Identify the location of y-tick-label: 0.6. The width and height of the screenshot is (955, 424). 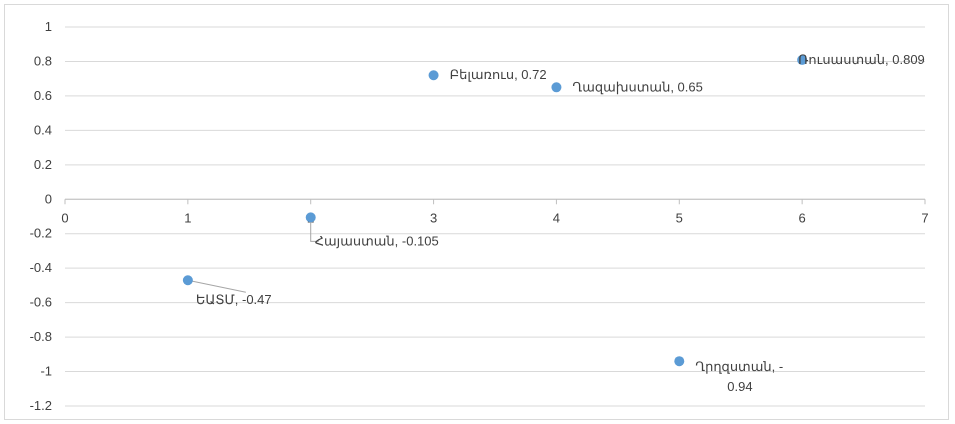
(43, 95).